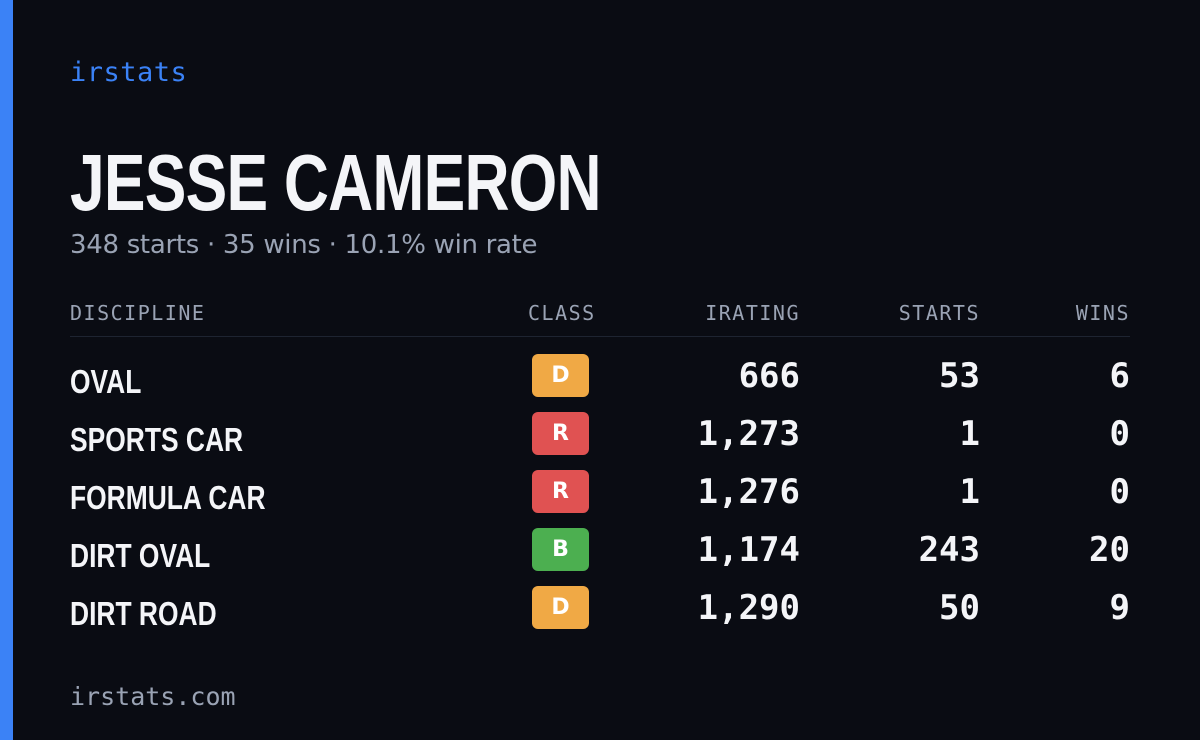 The width and height of the screenshot is (1200, 740). I want to click on header-discipline: DISCIPLINE, so click(138, 313).